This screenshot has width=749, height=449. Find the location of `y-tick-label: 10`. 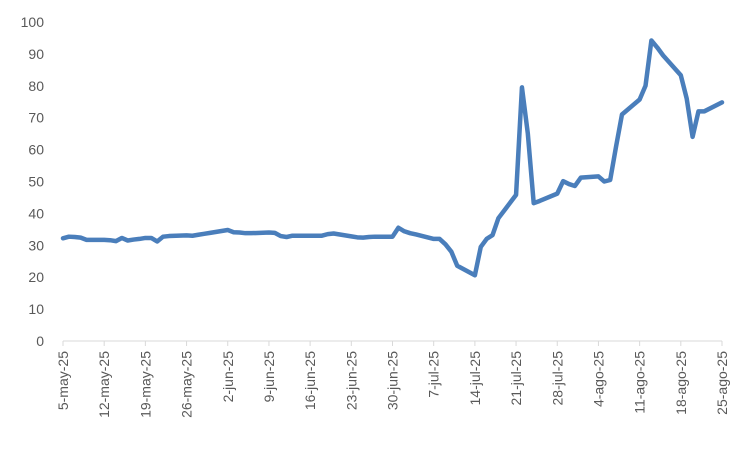

y-tick-label: 10 is located at coordinates (36, 309).